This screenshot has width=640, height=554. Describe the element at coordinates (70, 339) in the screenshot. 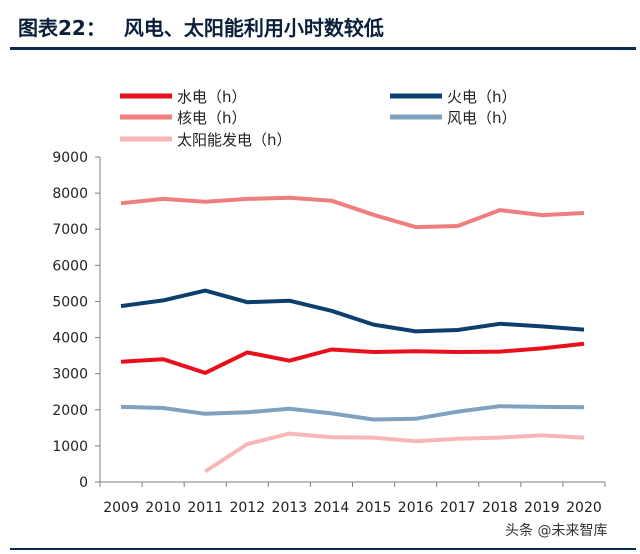

I see `y-tick-label: 4000` at that location.